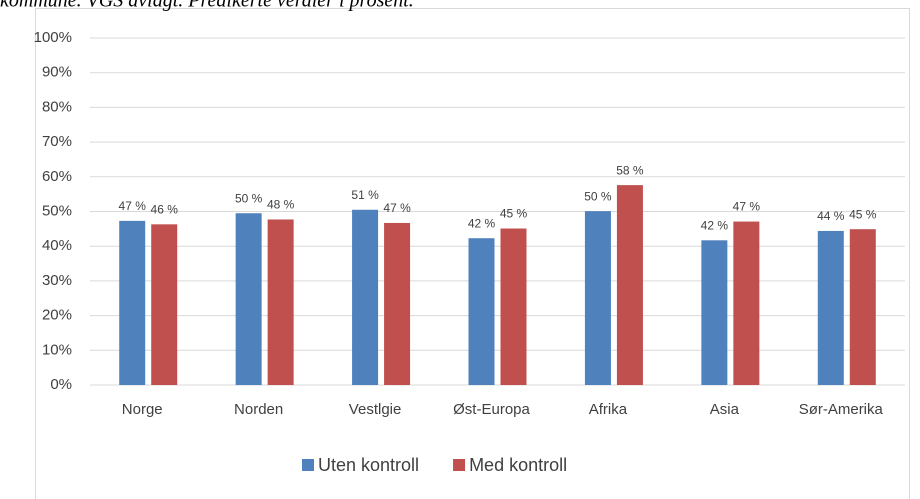  Describe the element at coordinates (281, 205) in the screenshot. I see `value-label: 48 %` at that location.